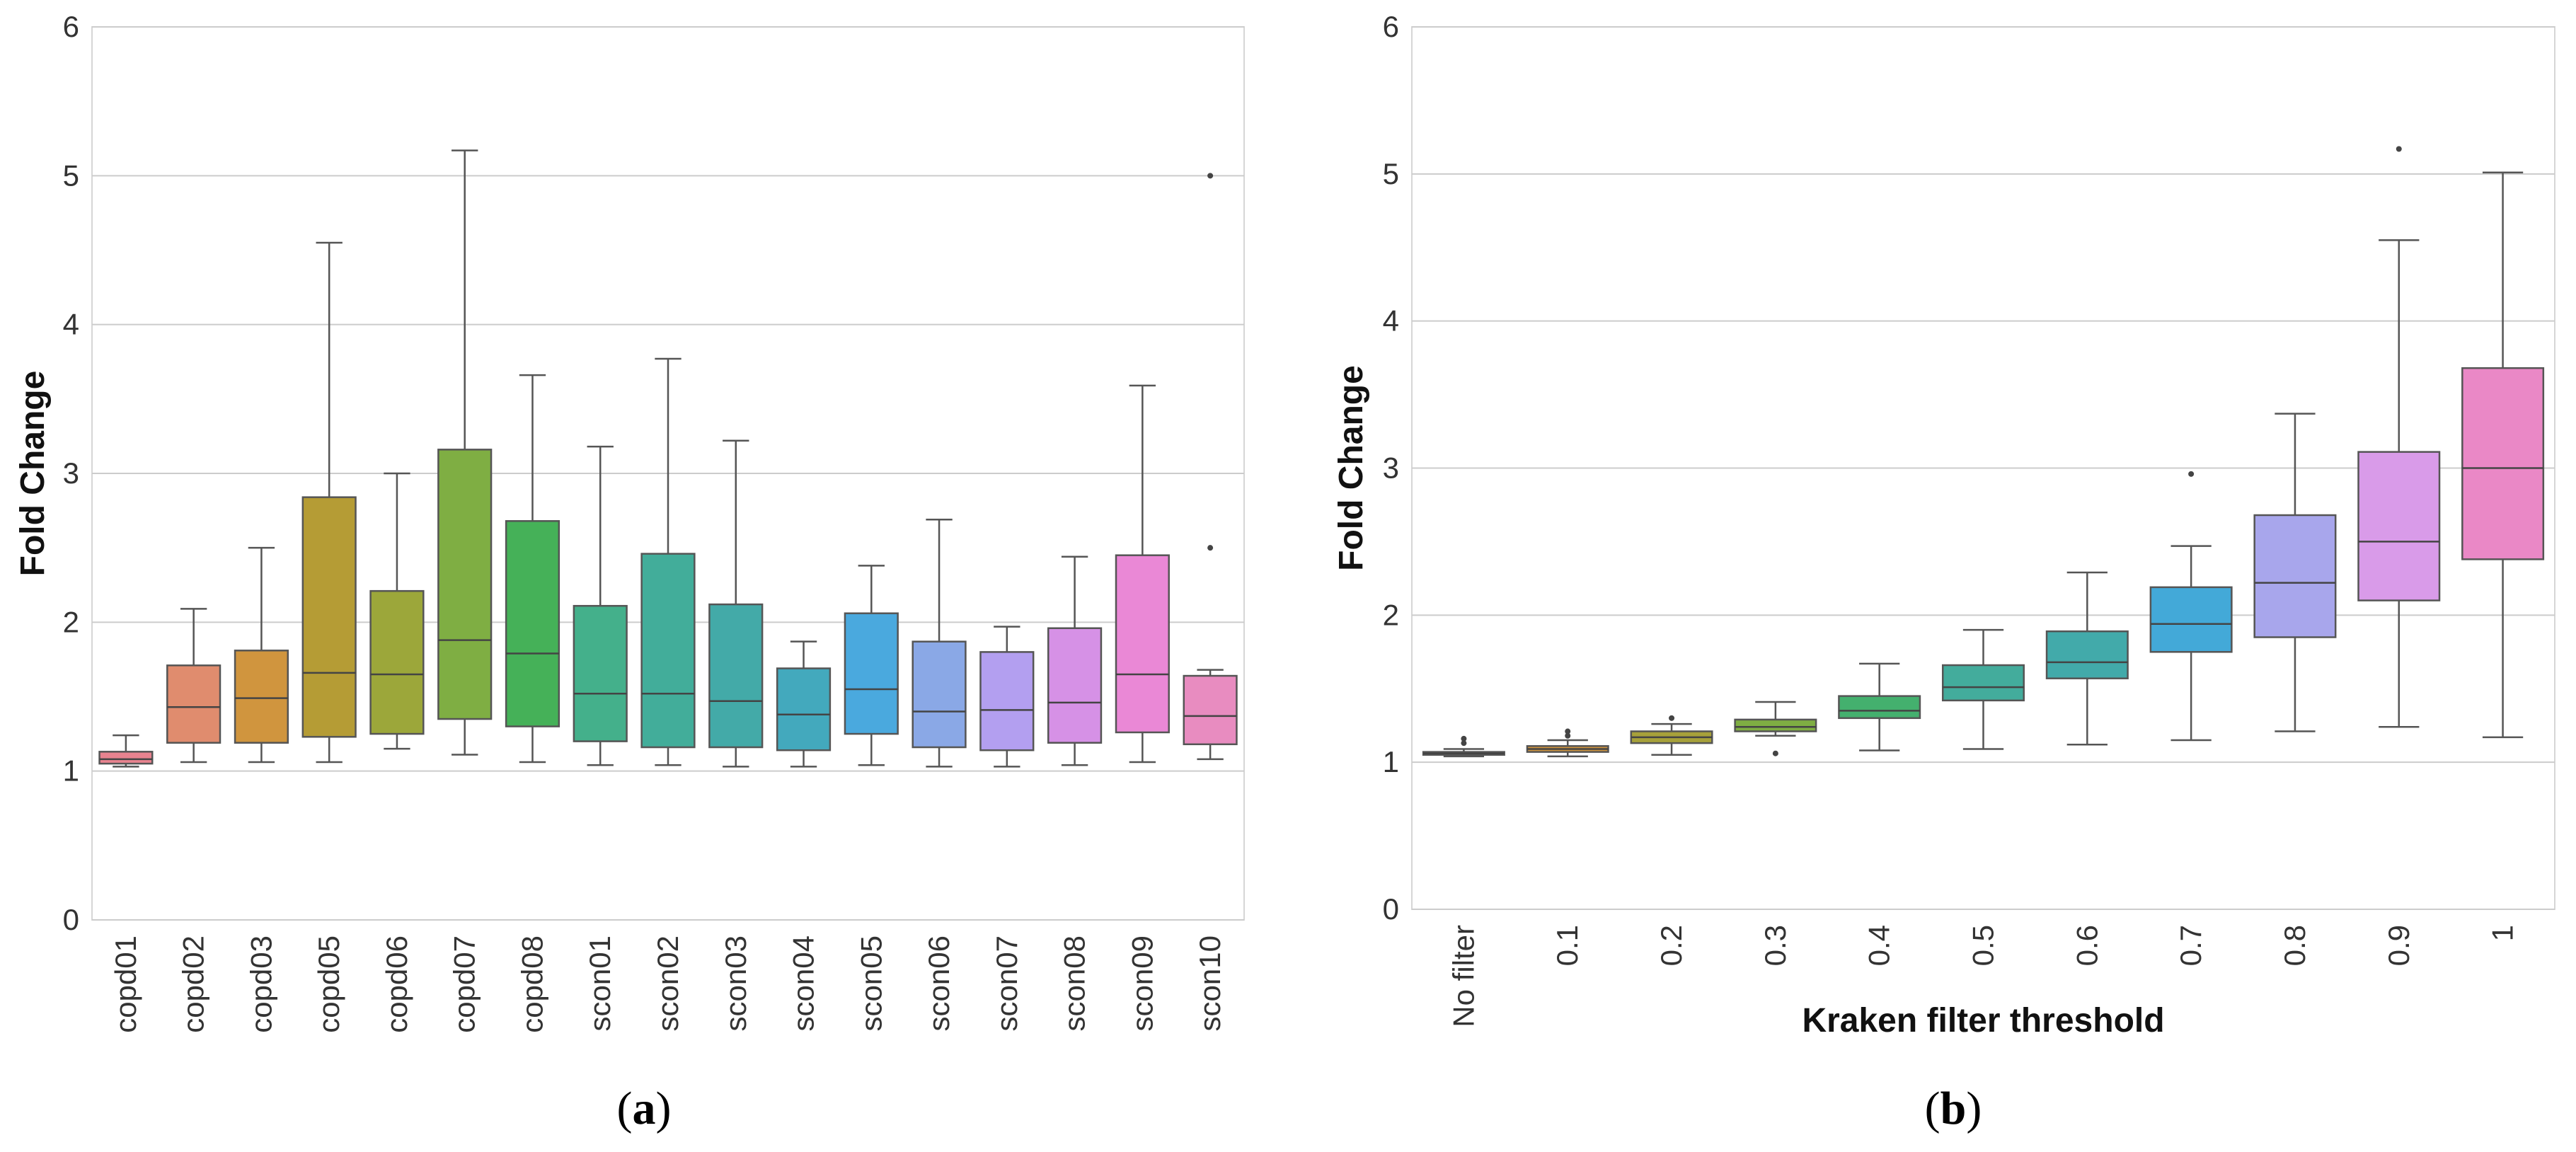 This screenshot has height=1152, width=2576. I want to click on box-0.5, so click(1983, 689).